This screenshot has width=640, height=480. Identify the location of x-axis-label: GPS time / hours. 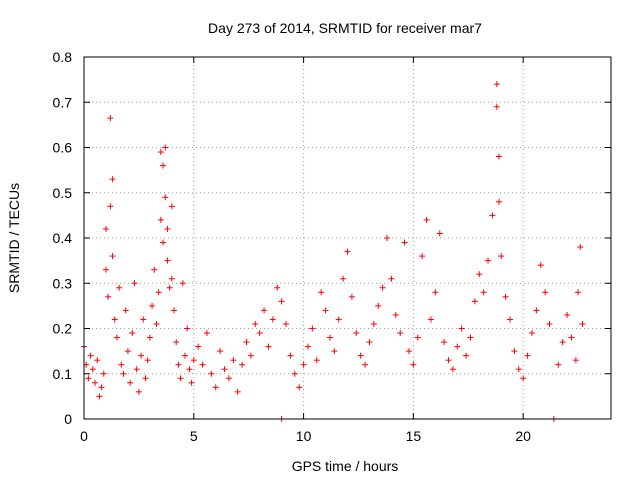
(345, 466).